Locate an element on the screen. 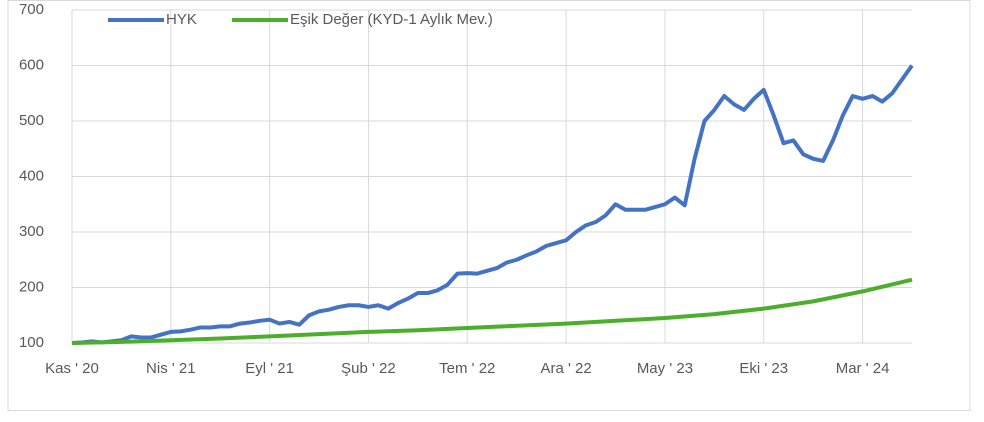 The width and height of the screenshot is (984, 422). y-tick-label: 700 is located at coordinates (31, 9).